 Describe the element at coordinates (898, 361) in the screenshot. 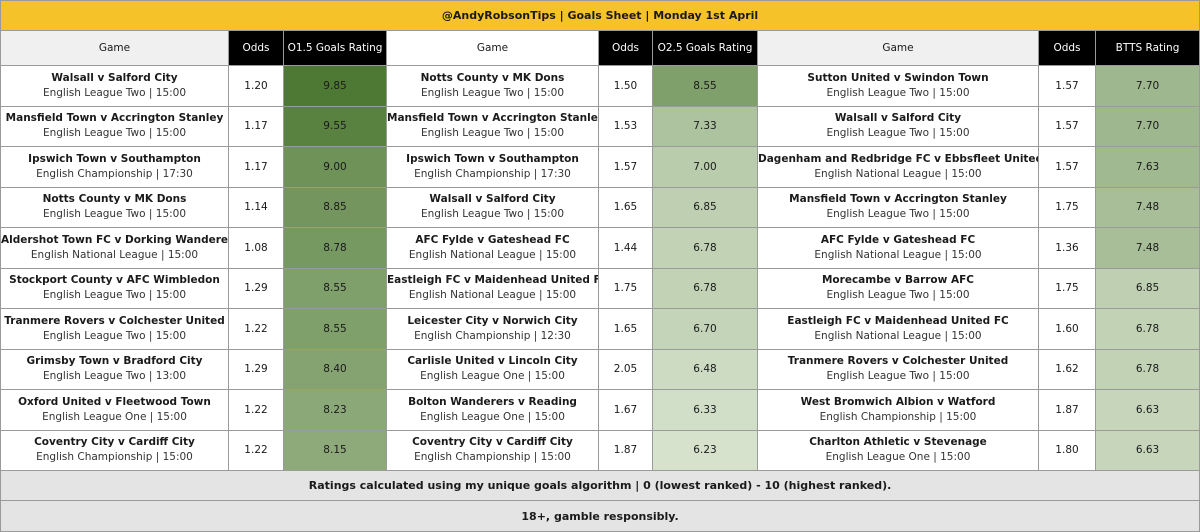

I see `match: Tranmere Rovers v Colchester United` at that location.